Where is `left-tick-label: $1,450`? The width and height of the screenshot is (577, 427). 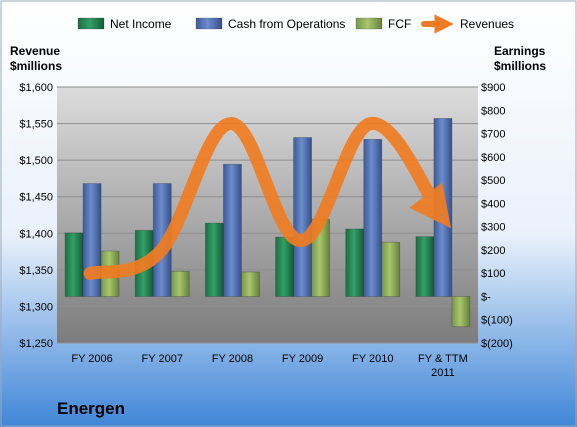
left-tick-label: $1,450 is located at coordinates (36, 198).